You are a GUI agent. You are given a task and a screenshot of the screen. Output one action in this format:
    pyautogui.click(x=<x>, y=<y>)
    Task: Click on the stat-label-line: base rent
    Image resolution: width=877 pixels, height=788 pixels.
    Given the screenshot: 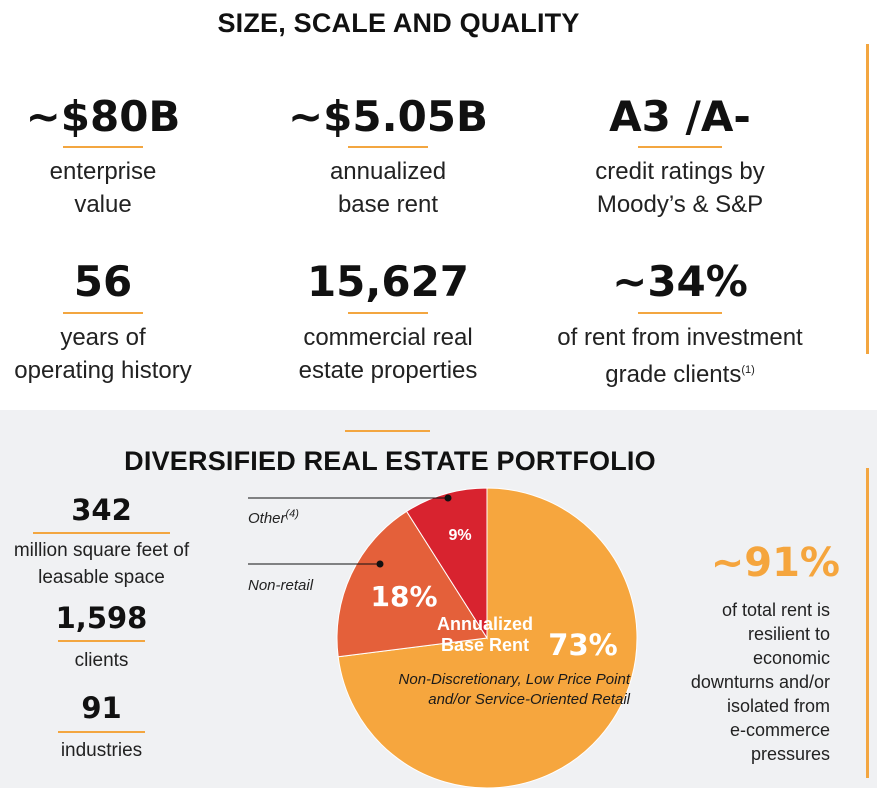 What is the action you would take?
    pyautogui.click(x=388, y=204)
    